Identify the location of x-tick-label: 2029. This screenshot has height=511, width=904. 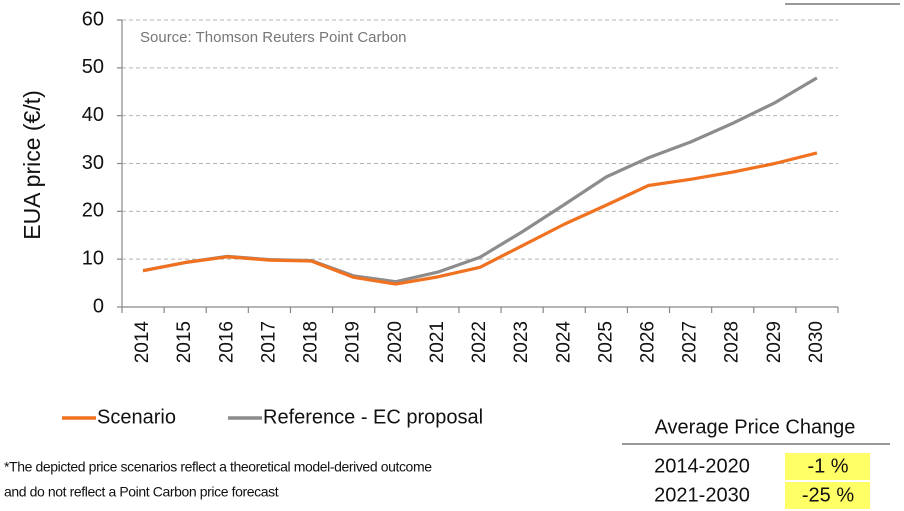
(774, 342).